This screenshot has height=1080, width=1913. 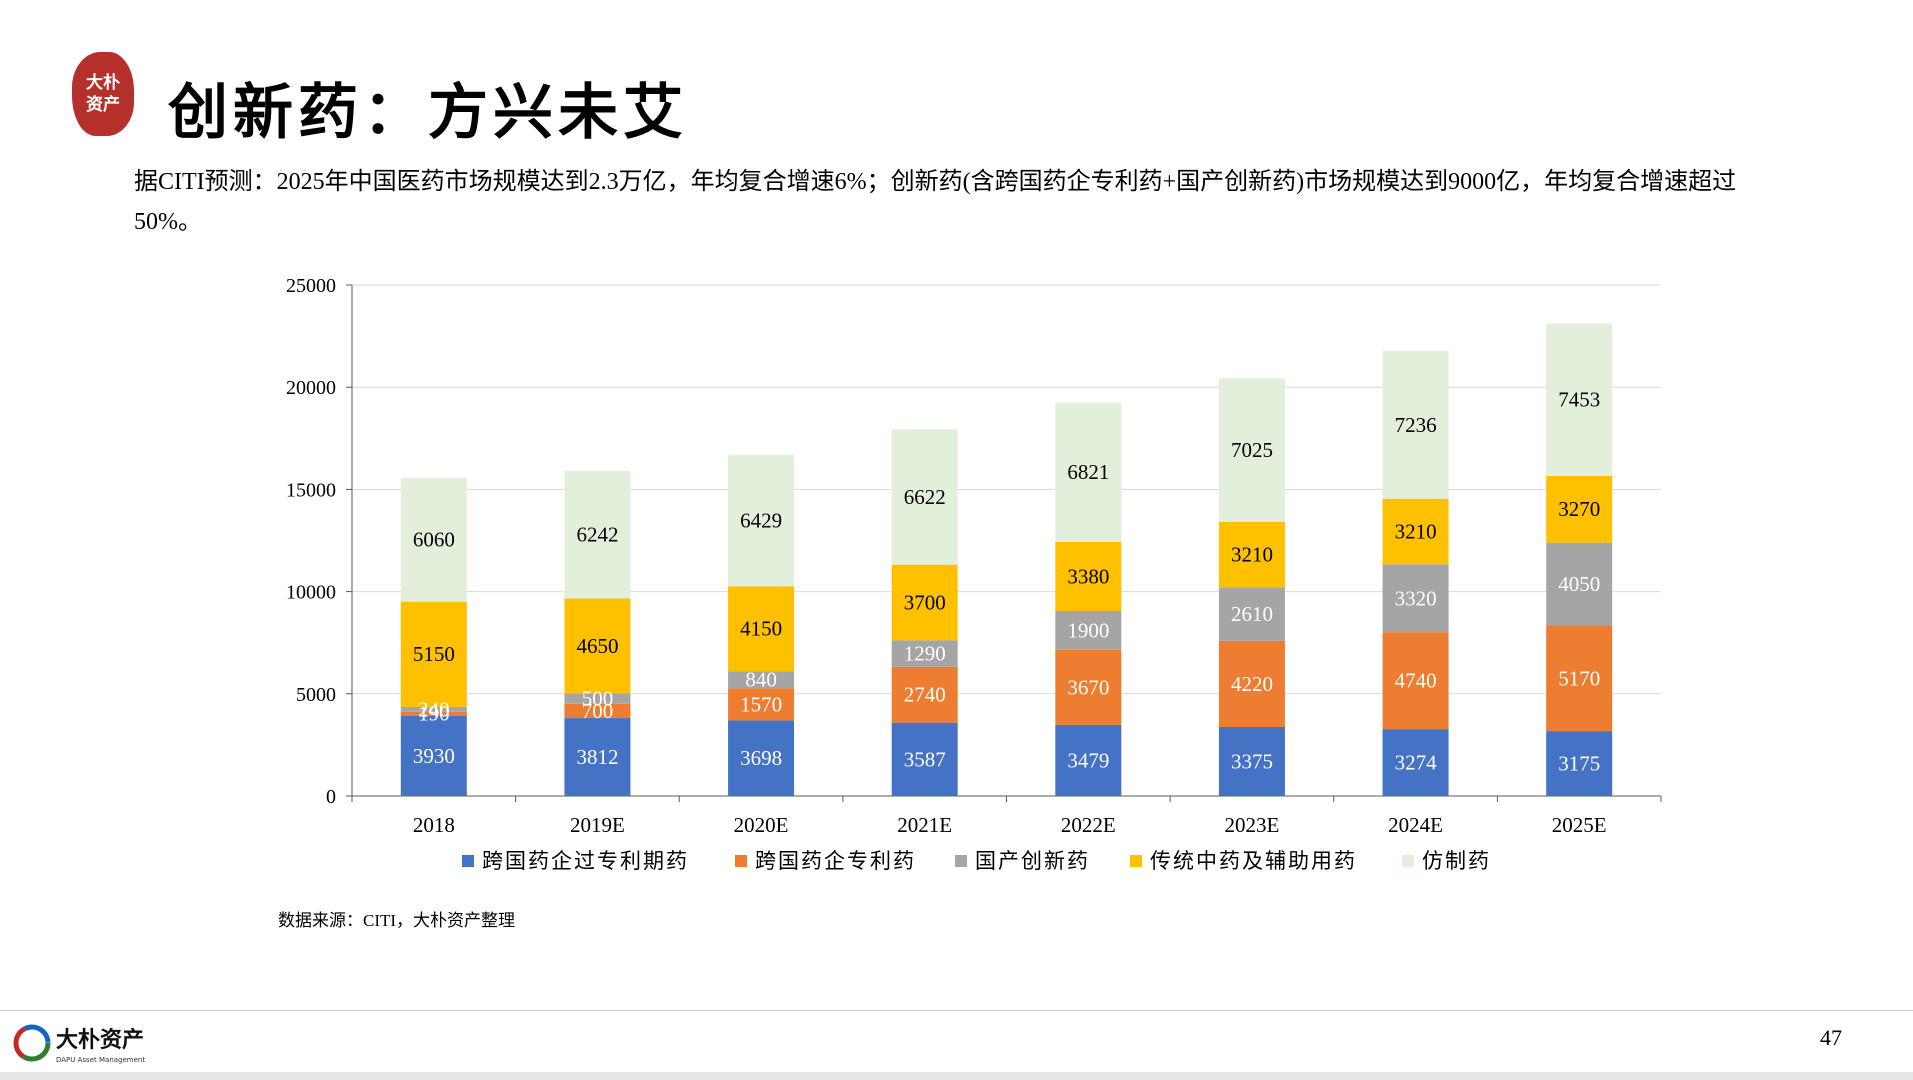 I want to click on data-label: 5170, so click(x=1579, y=678).